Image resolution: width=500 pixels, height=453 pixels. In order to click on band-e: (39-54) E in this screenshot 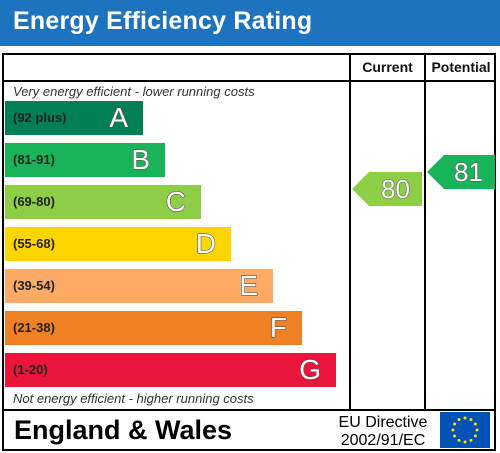, I will do `click(139, 286)`.